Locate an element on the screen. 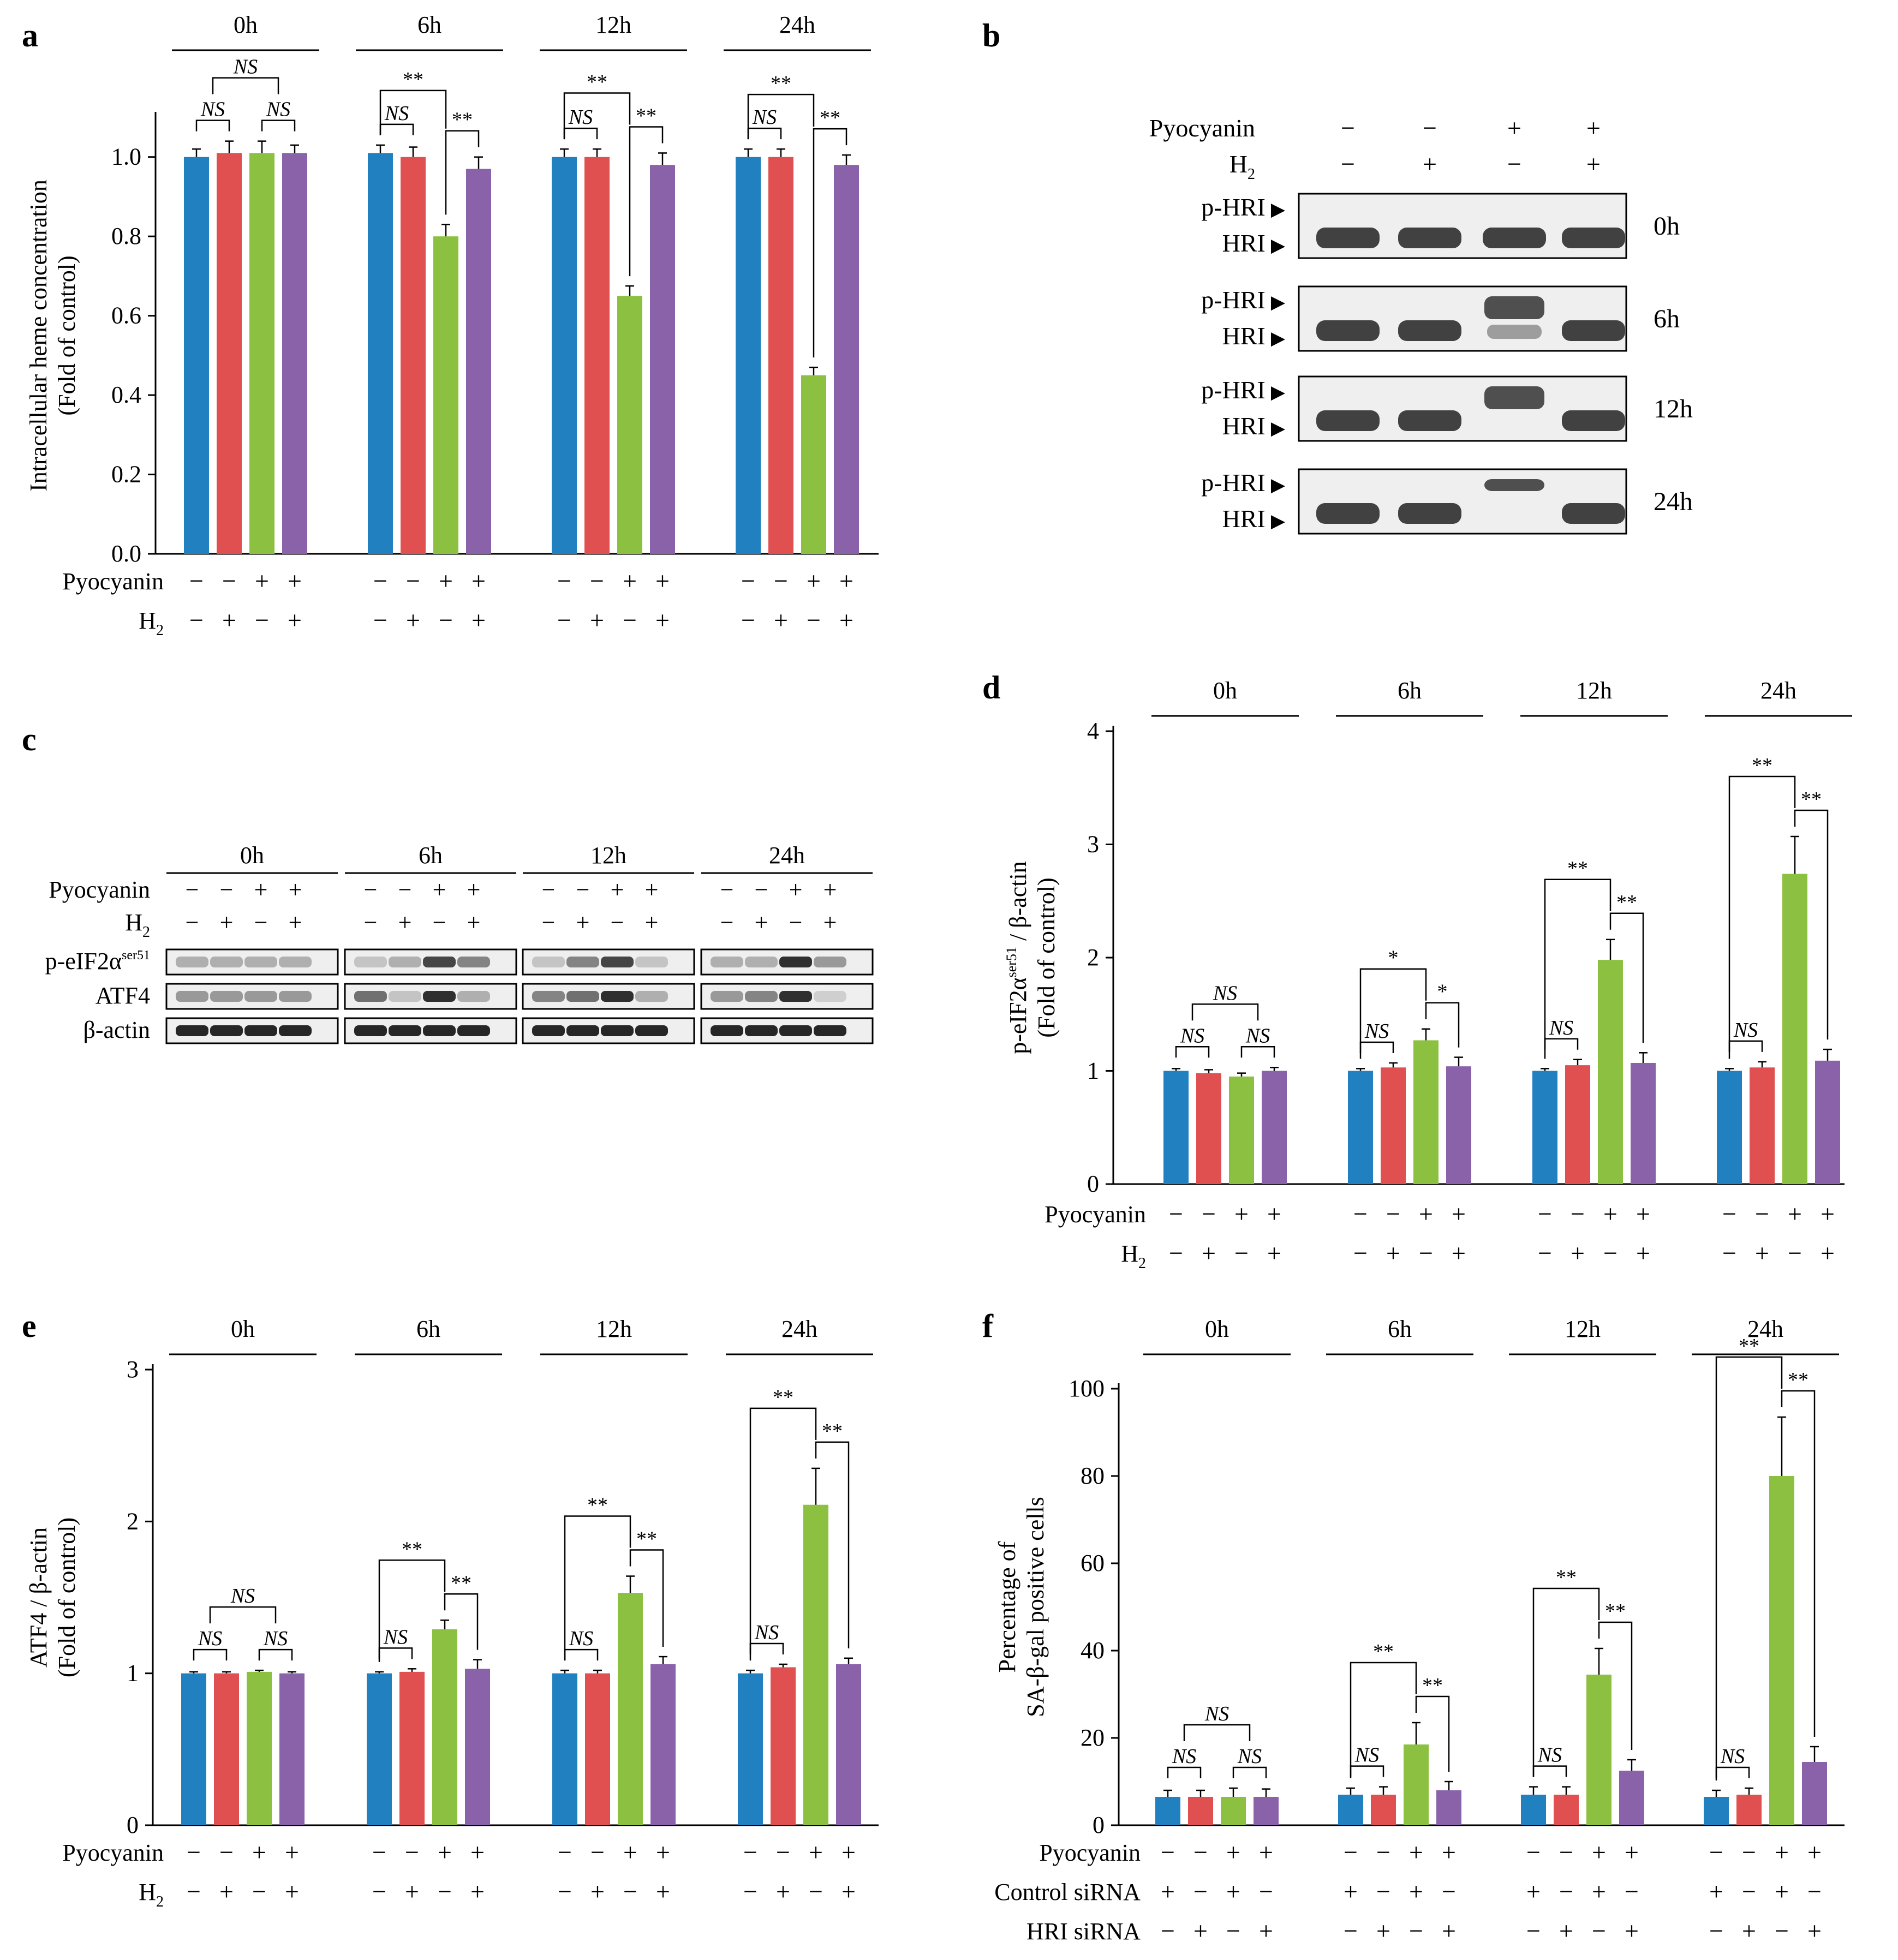 The image size is (1898, 1960). bar-purple-12h is located at coordinates (1632, 1798).